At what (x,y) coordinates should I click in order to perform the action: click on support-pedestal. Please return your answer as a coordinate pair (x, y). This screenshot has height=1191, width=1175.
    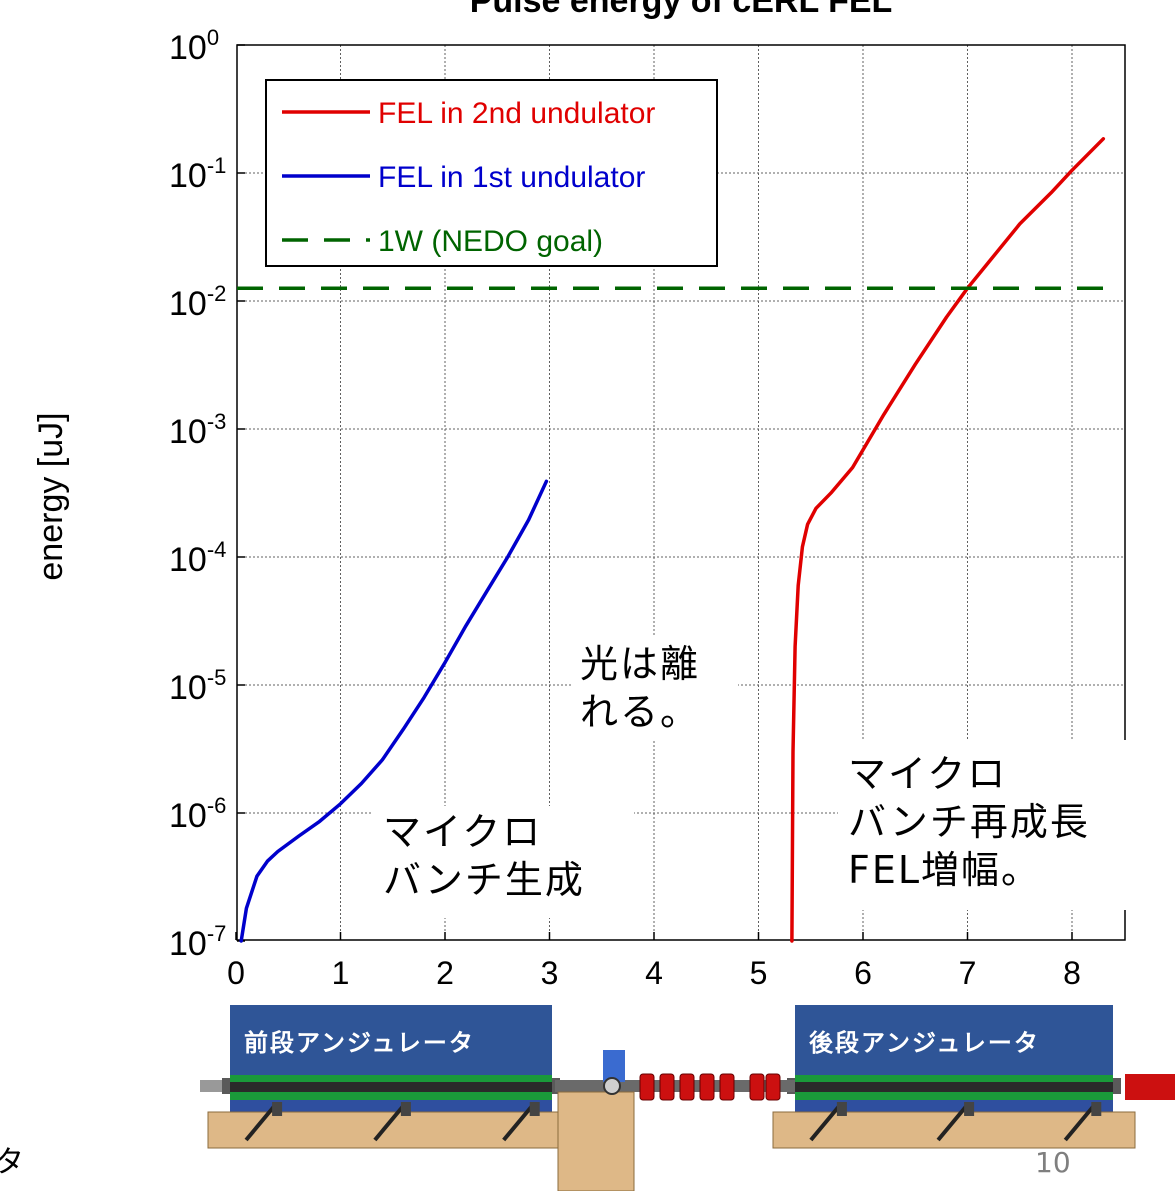
    Looking at the image, I should click on (596, 1141).